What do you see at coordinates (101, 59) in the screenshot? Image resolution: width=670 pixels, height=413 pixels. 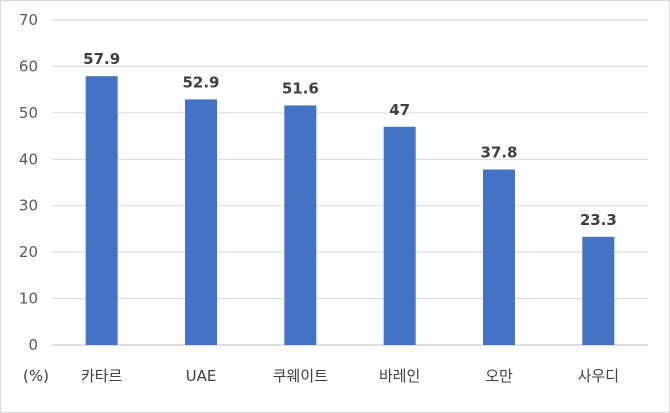 I see `data-label: 57.9` at bounding box center [101, 59].